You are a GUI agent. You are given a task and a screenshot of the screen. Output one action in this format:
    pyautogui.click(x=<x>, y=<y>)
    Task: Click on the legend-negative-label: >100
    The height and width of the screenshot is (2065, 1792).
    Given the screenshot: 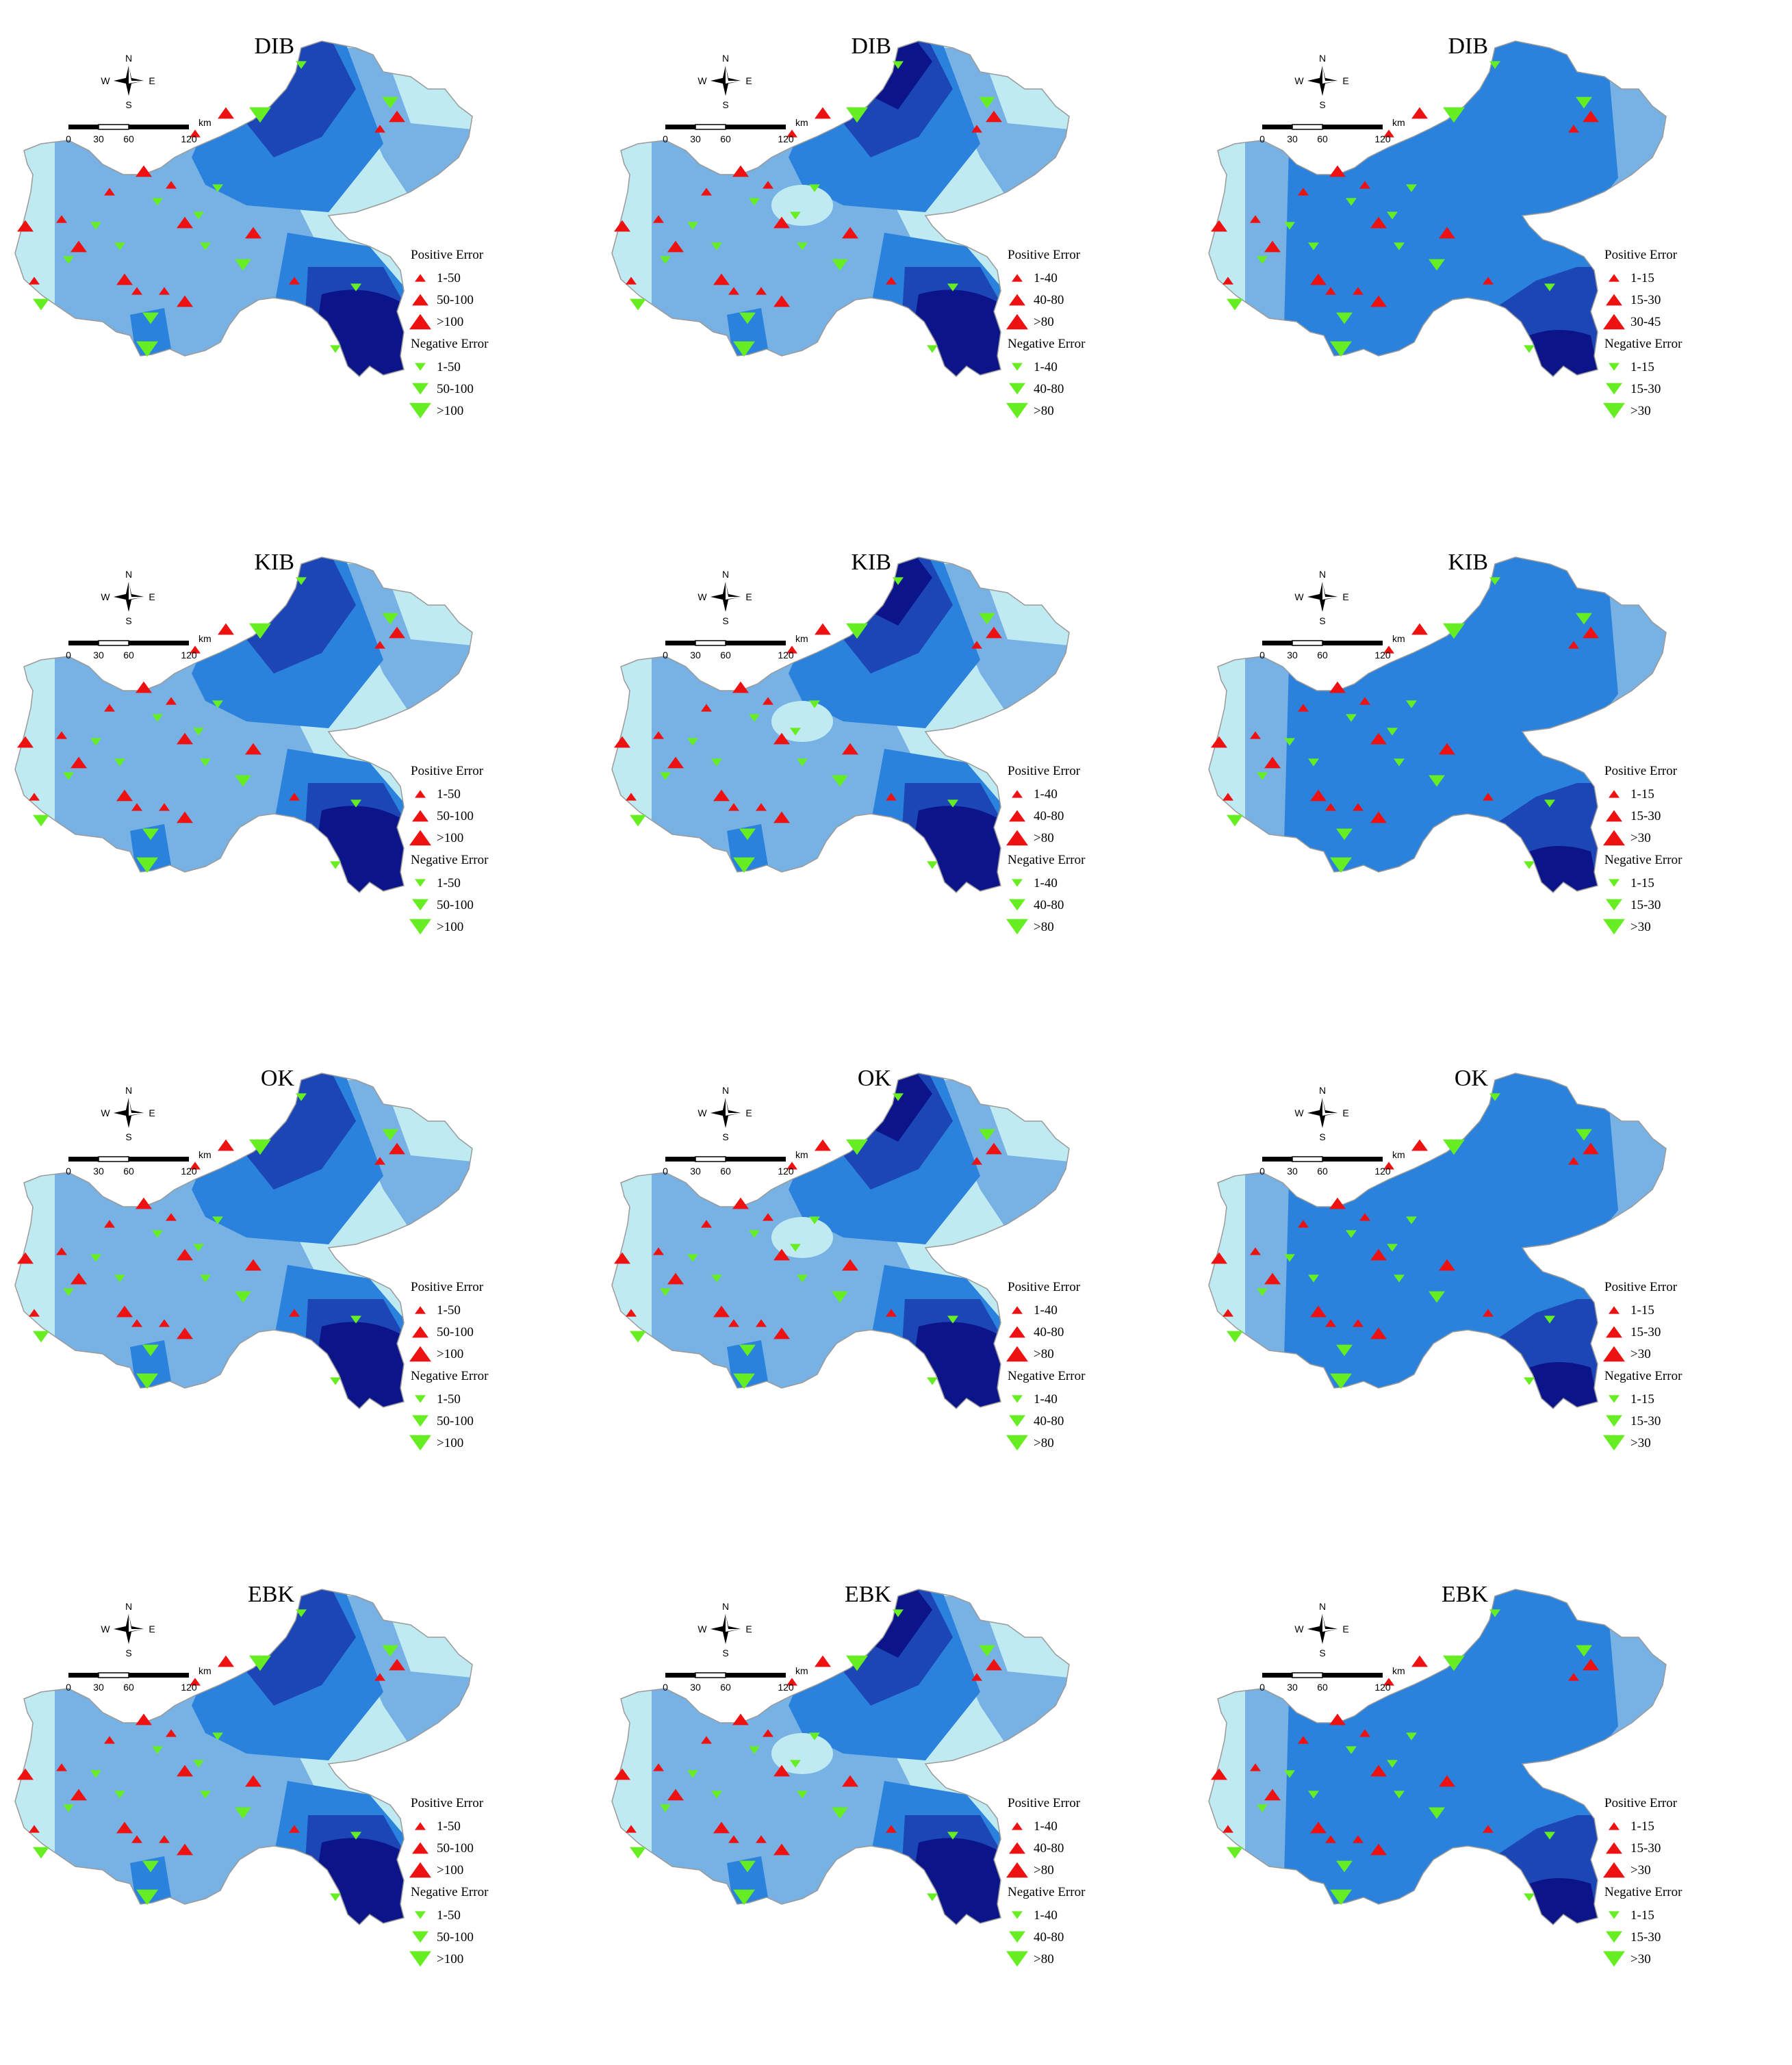 What is the action you would take?
    pyautogui.click(x=450, y=1443)
    